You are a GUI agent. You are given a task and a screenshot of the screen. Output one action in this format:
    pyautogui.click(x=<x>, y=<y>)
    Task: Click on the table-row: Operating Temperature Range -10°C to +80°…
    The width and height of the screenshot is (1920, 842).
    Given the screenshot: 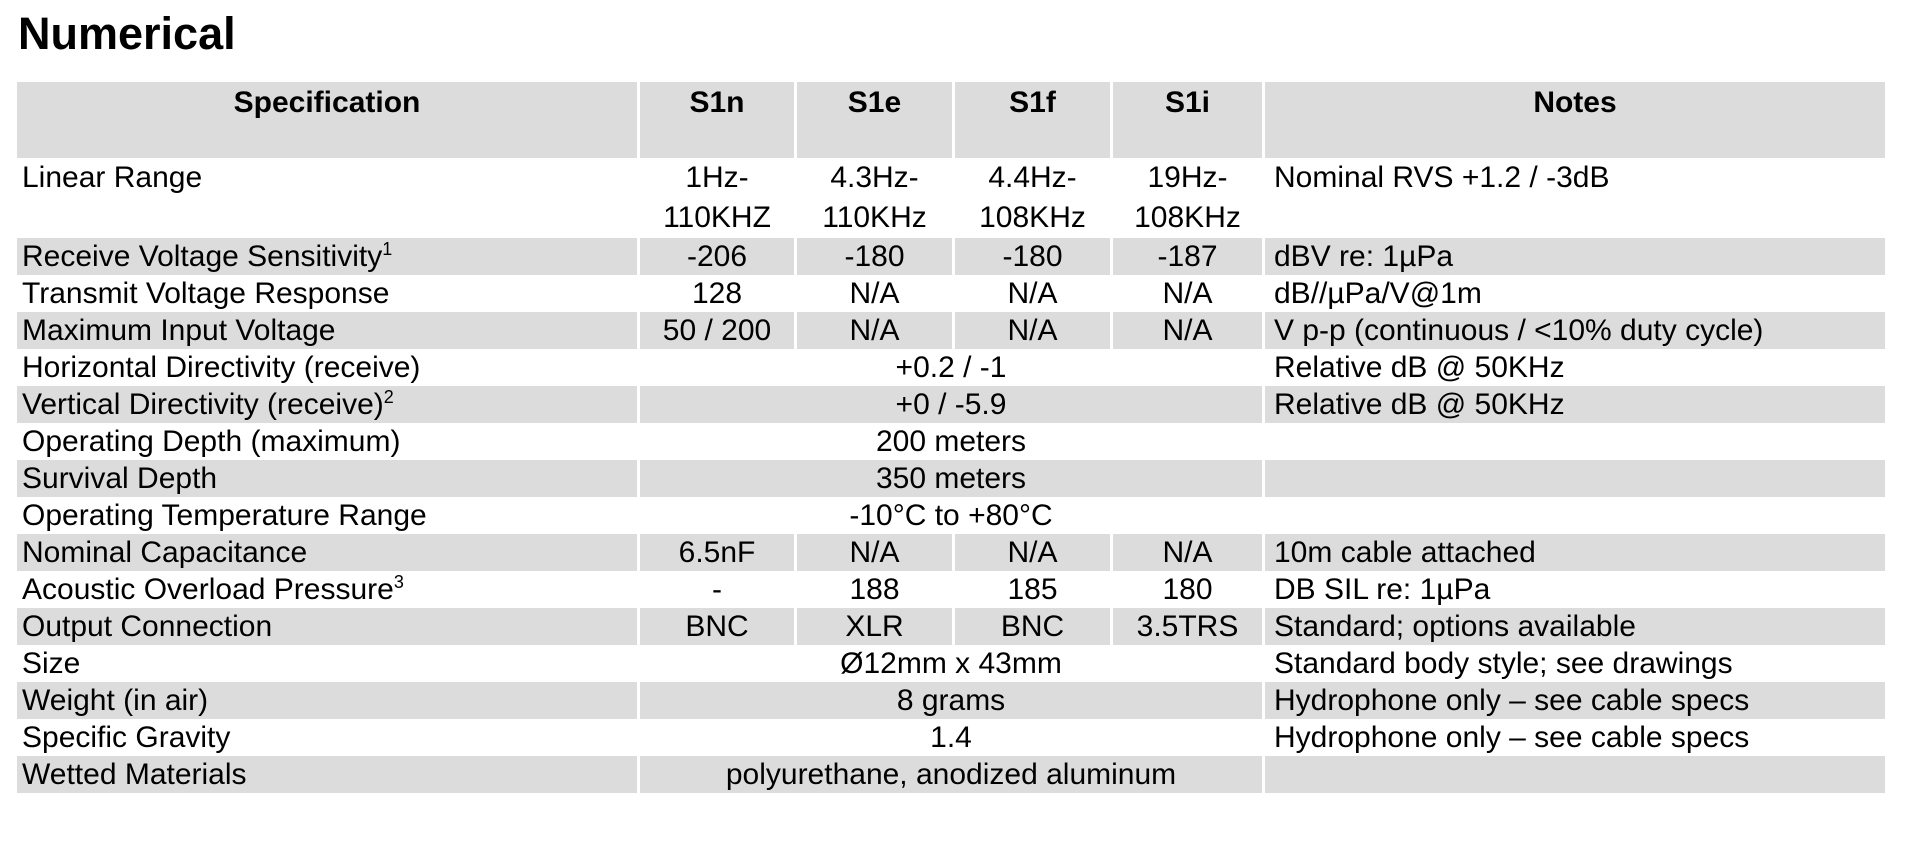 What is the action you would take?
    pyautogui.click(x=951, y=515)
    